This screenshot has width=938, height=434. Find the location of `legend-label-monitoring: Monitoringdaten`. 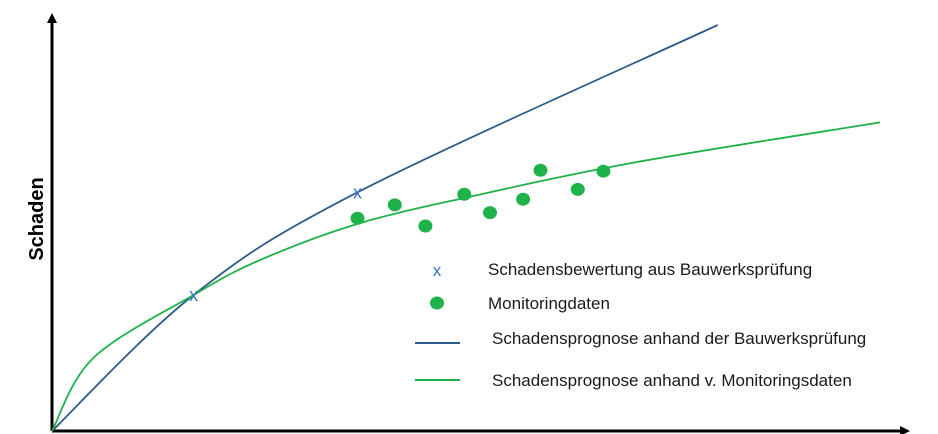

legend-label-monitoring: Monitoringdaten is located at coordinates (549, 303).